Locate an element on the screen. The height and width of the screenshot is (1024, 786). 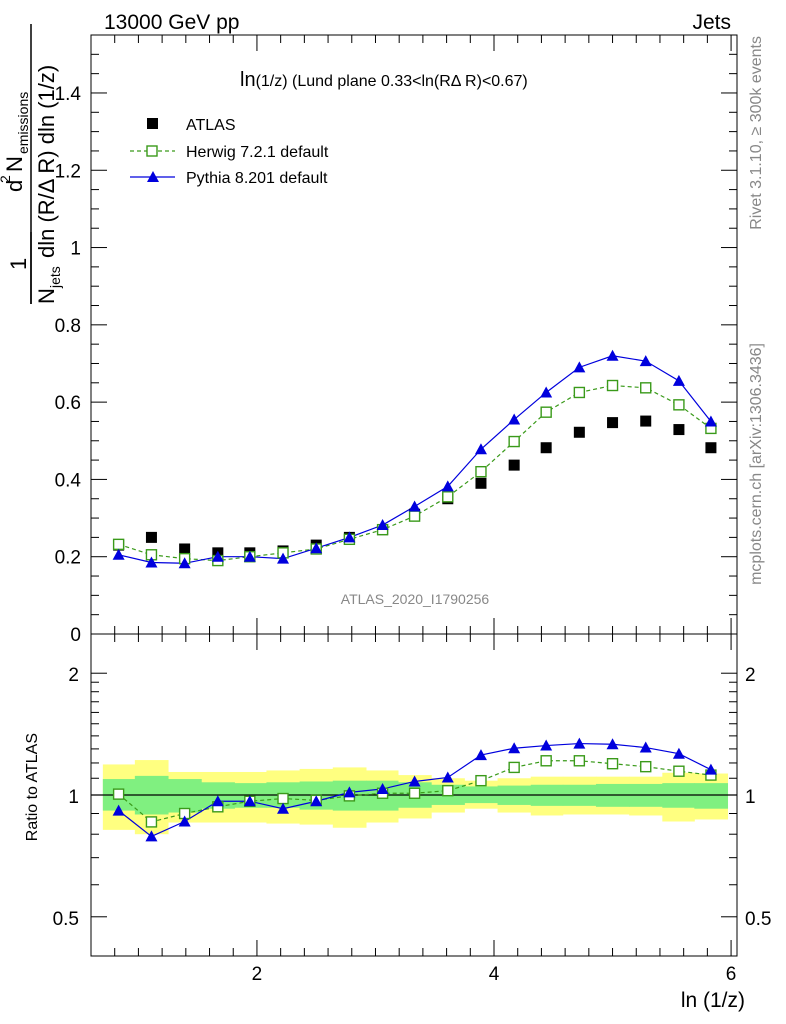
legend-marker-herwig is located at coordinates (152, 151).